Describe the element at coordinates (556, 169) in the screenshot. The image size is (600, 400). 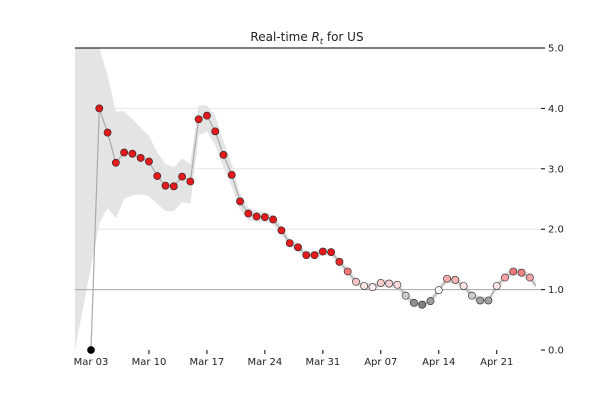
I see `y-tick-label: 3.0` at that location.